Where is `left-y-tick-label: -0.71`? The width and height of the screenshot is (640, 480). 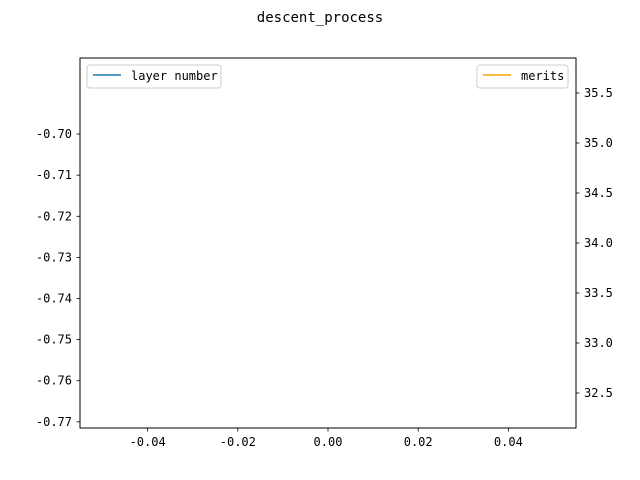
left-y-tick-label: -0.71 is located at coordinates (54, 175).